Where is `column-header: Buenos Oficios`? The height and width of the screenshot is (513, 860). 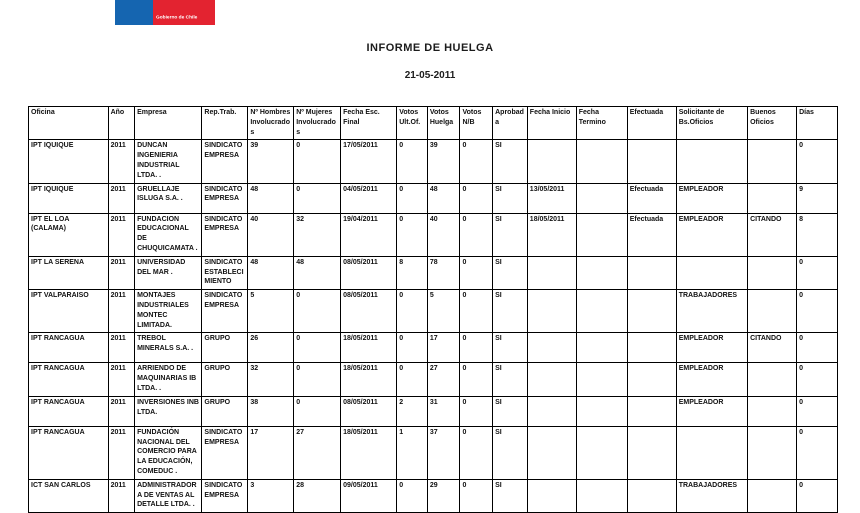
column-header: Buenos Oficios is located at coordinates (772, 123).